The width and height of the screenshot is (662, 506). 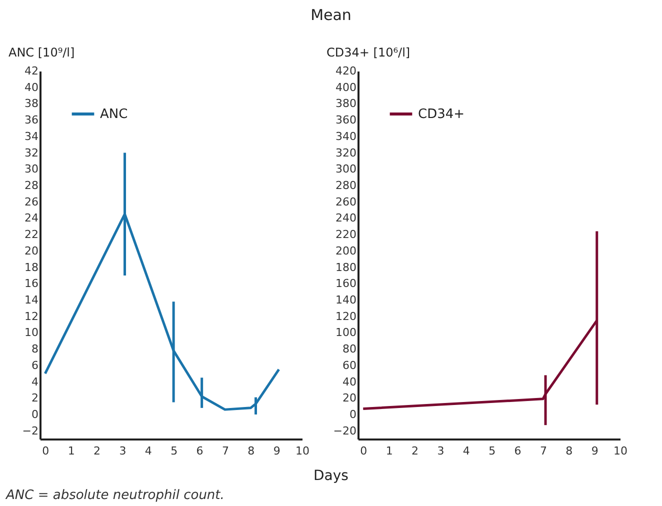 What do you see at coordinates (31, 333) in the screenshot?
I see `y-tick-label: 10` at bounding box center [31, 333].